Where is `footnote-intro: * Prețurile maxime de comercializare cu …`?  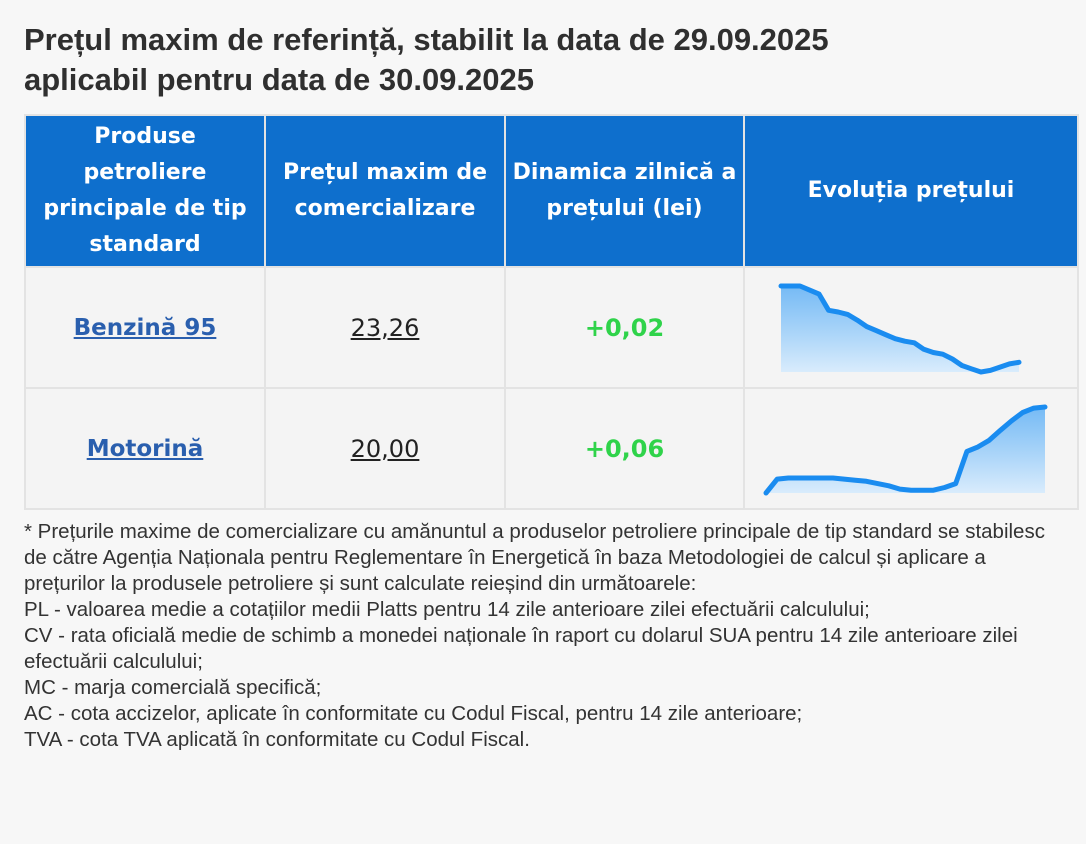 footnote-intro: * Prețurile maxime de comercializare cu … is located at coordinates (534, 557).